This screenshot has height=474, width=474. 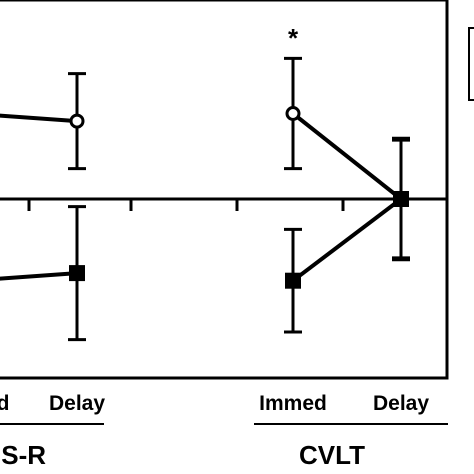 I want to click on series-line-g0-s1, so click(x=39, y=276).